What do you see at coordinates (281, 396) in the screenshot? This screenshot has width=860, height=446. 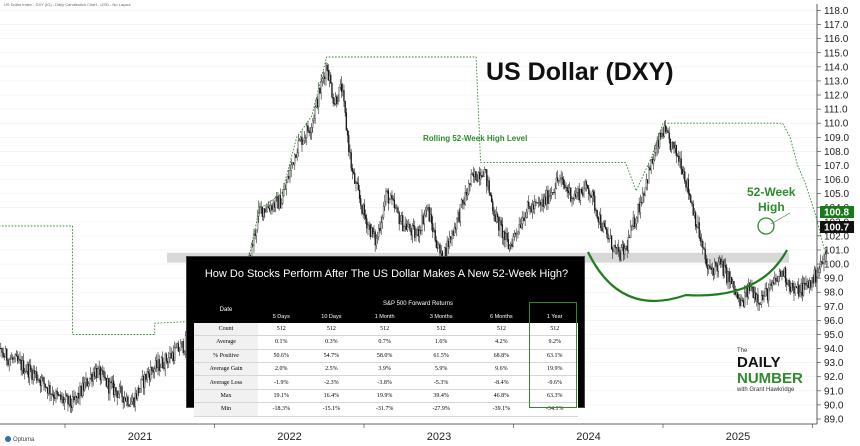 I see `table-cell: 19.1%` at bounding box center [281, 396].